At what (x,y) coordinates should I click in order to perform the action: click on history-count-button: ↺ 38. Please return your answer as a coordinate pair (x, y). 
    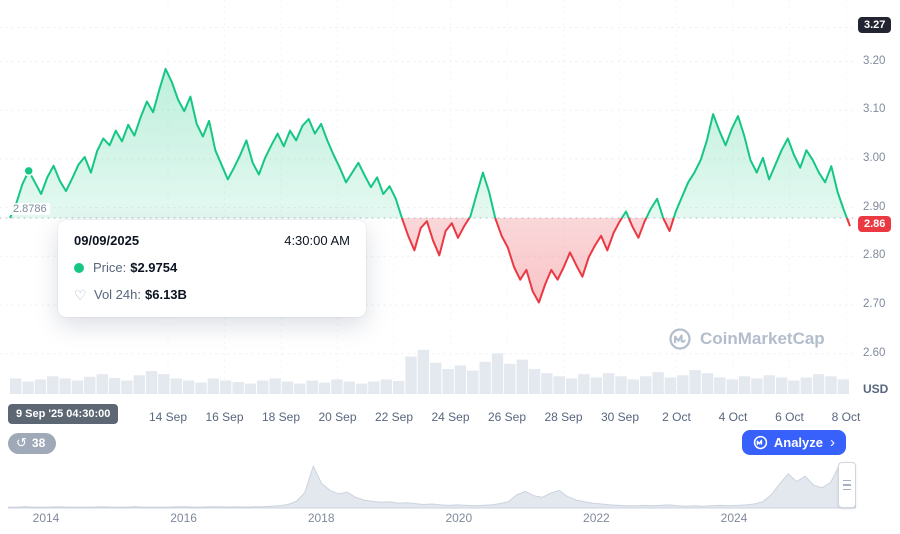
    Looking at the image, I should click on (32, 443).